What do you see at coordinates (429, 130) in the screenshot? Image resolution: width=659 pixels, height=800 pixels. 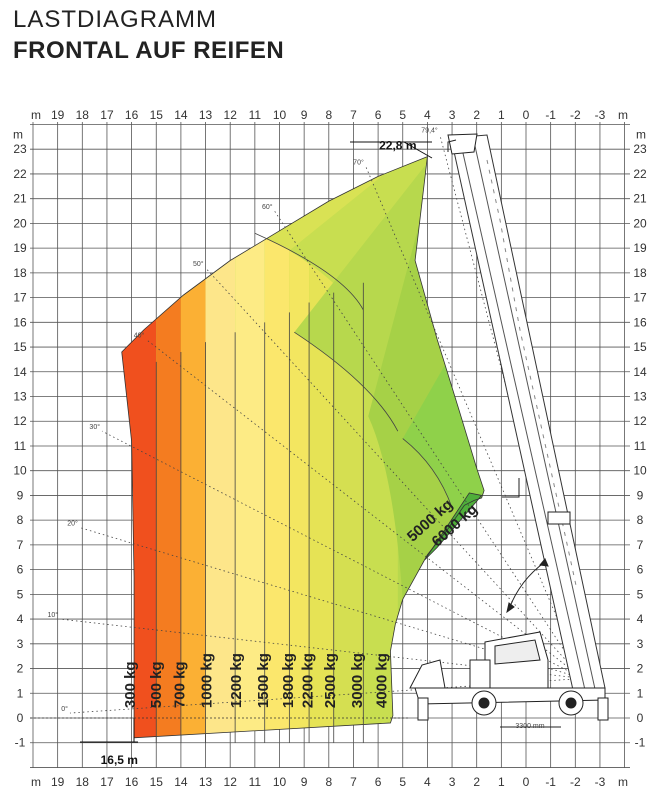 I see `angle-label: 79,4°` at bounding box center [429, 130].